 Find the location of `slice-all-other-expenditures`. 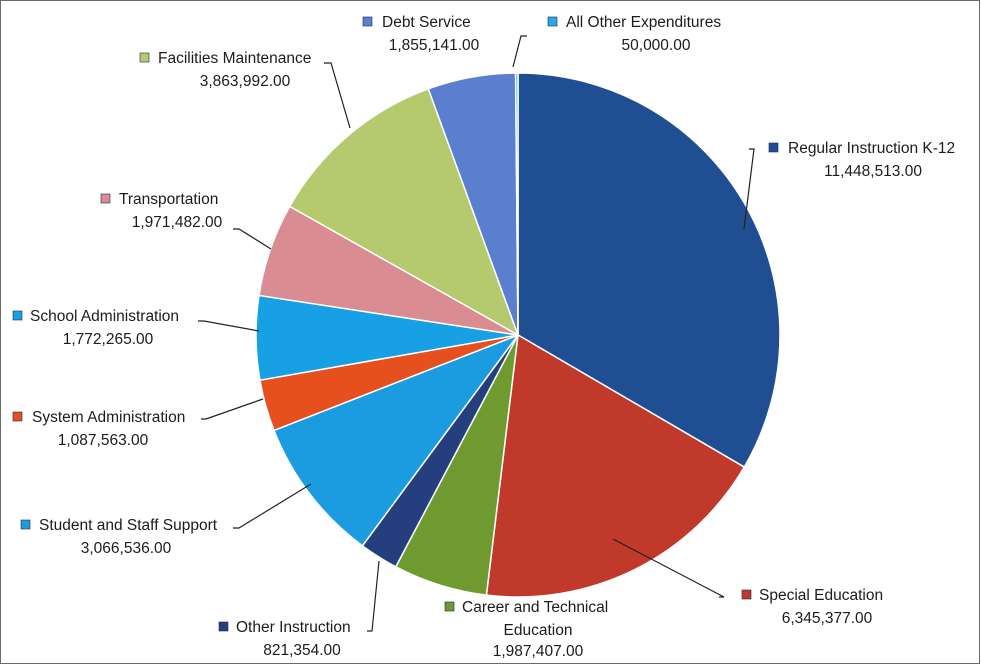

slice-all-other-expenditures is located at coordinates (516, 204).